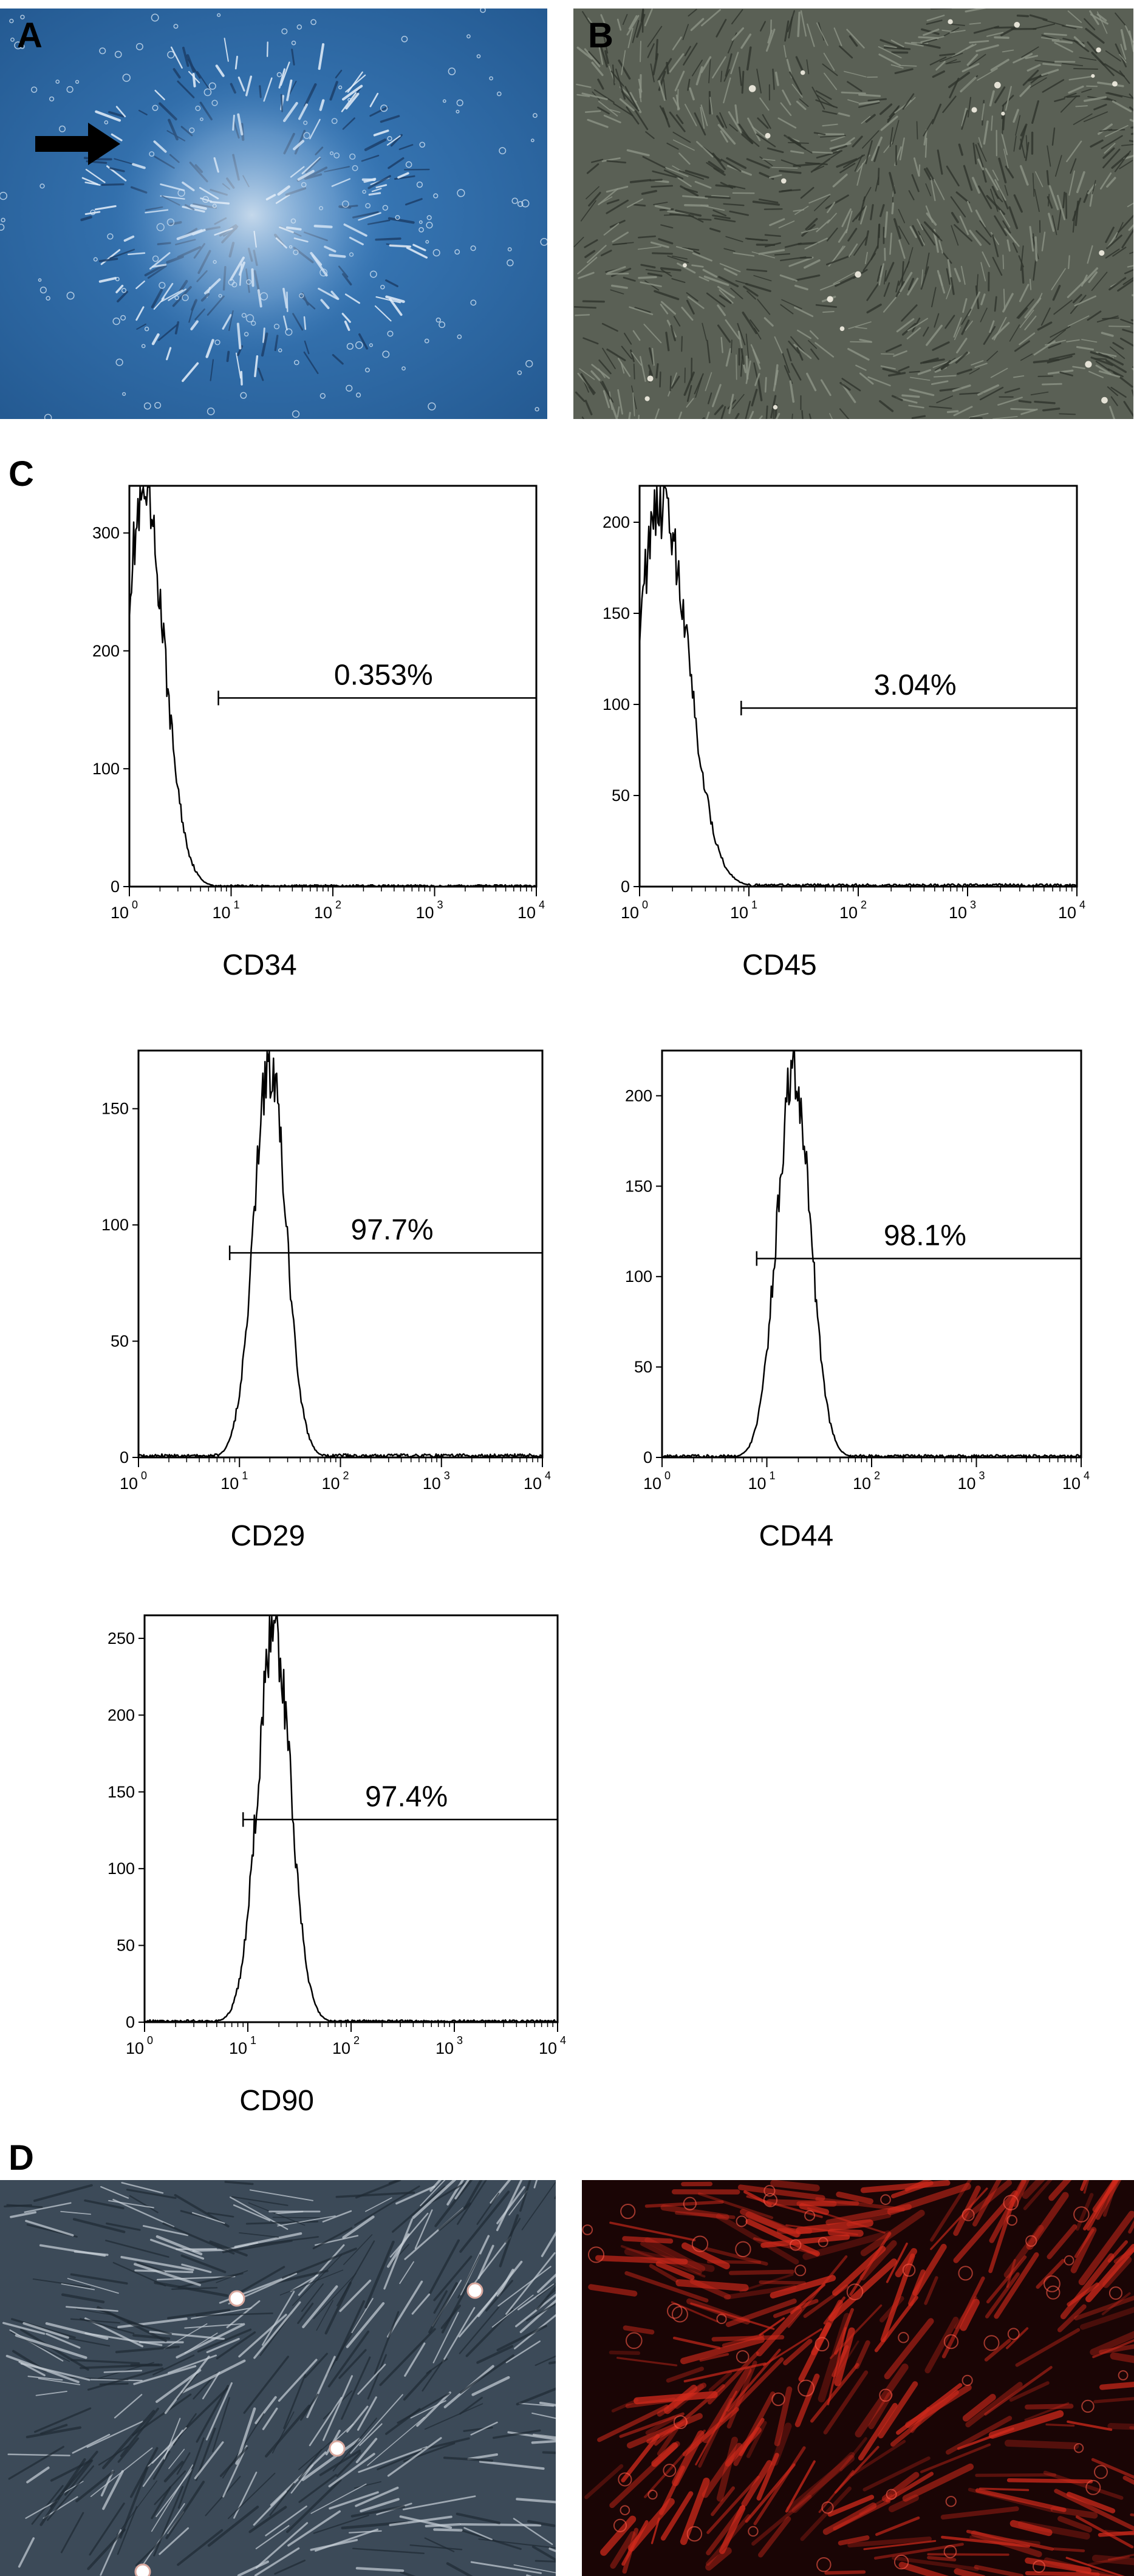 The image size is (1134, 2576). I want to click on marker-label: CD34, so click(259, 965).